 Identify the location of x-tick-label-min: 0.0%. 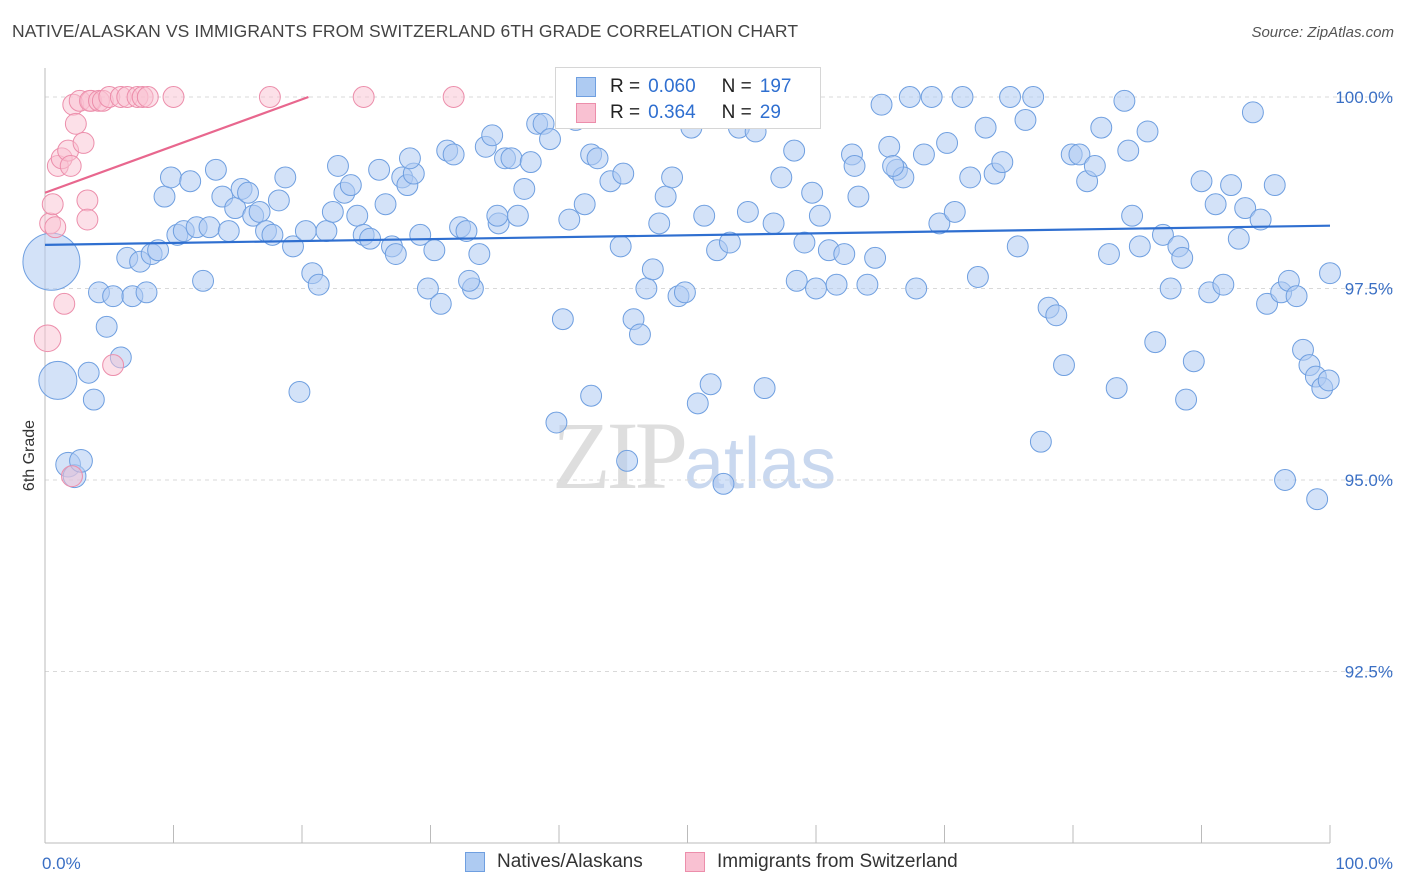
(61, 863).